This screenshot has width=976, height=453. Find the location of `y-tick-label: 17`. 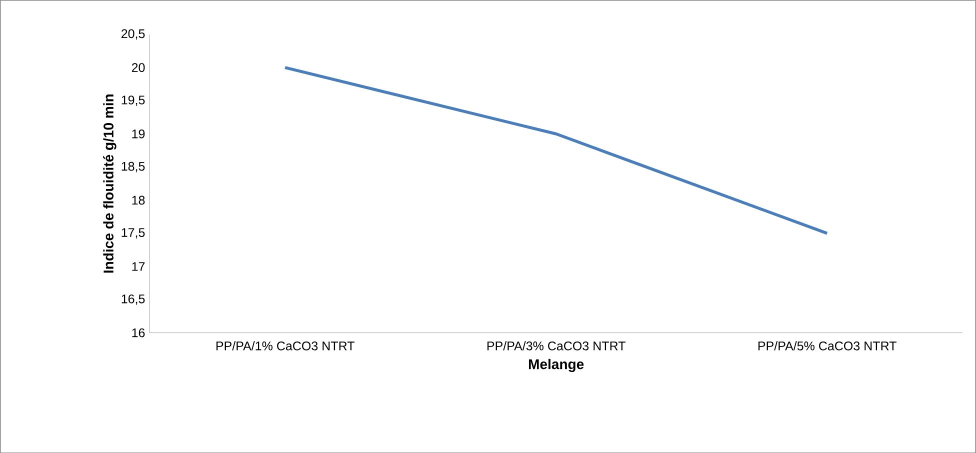

y-tick-label: 17 is located at coordinates (138, 266).